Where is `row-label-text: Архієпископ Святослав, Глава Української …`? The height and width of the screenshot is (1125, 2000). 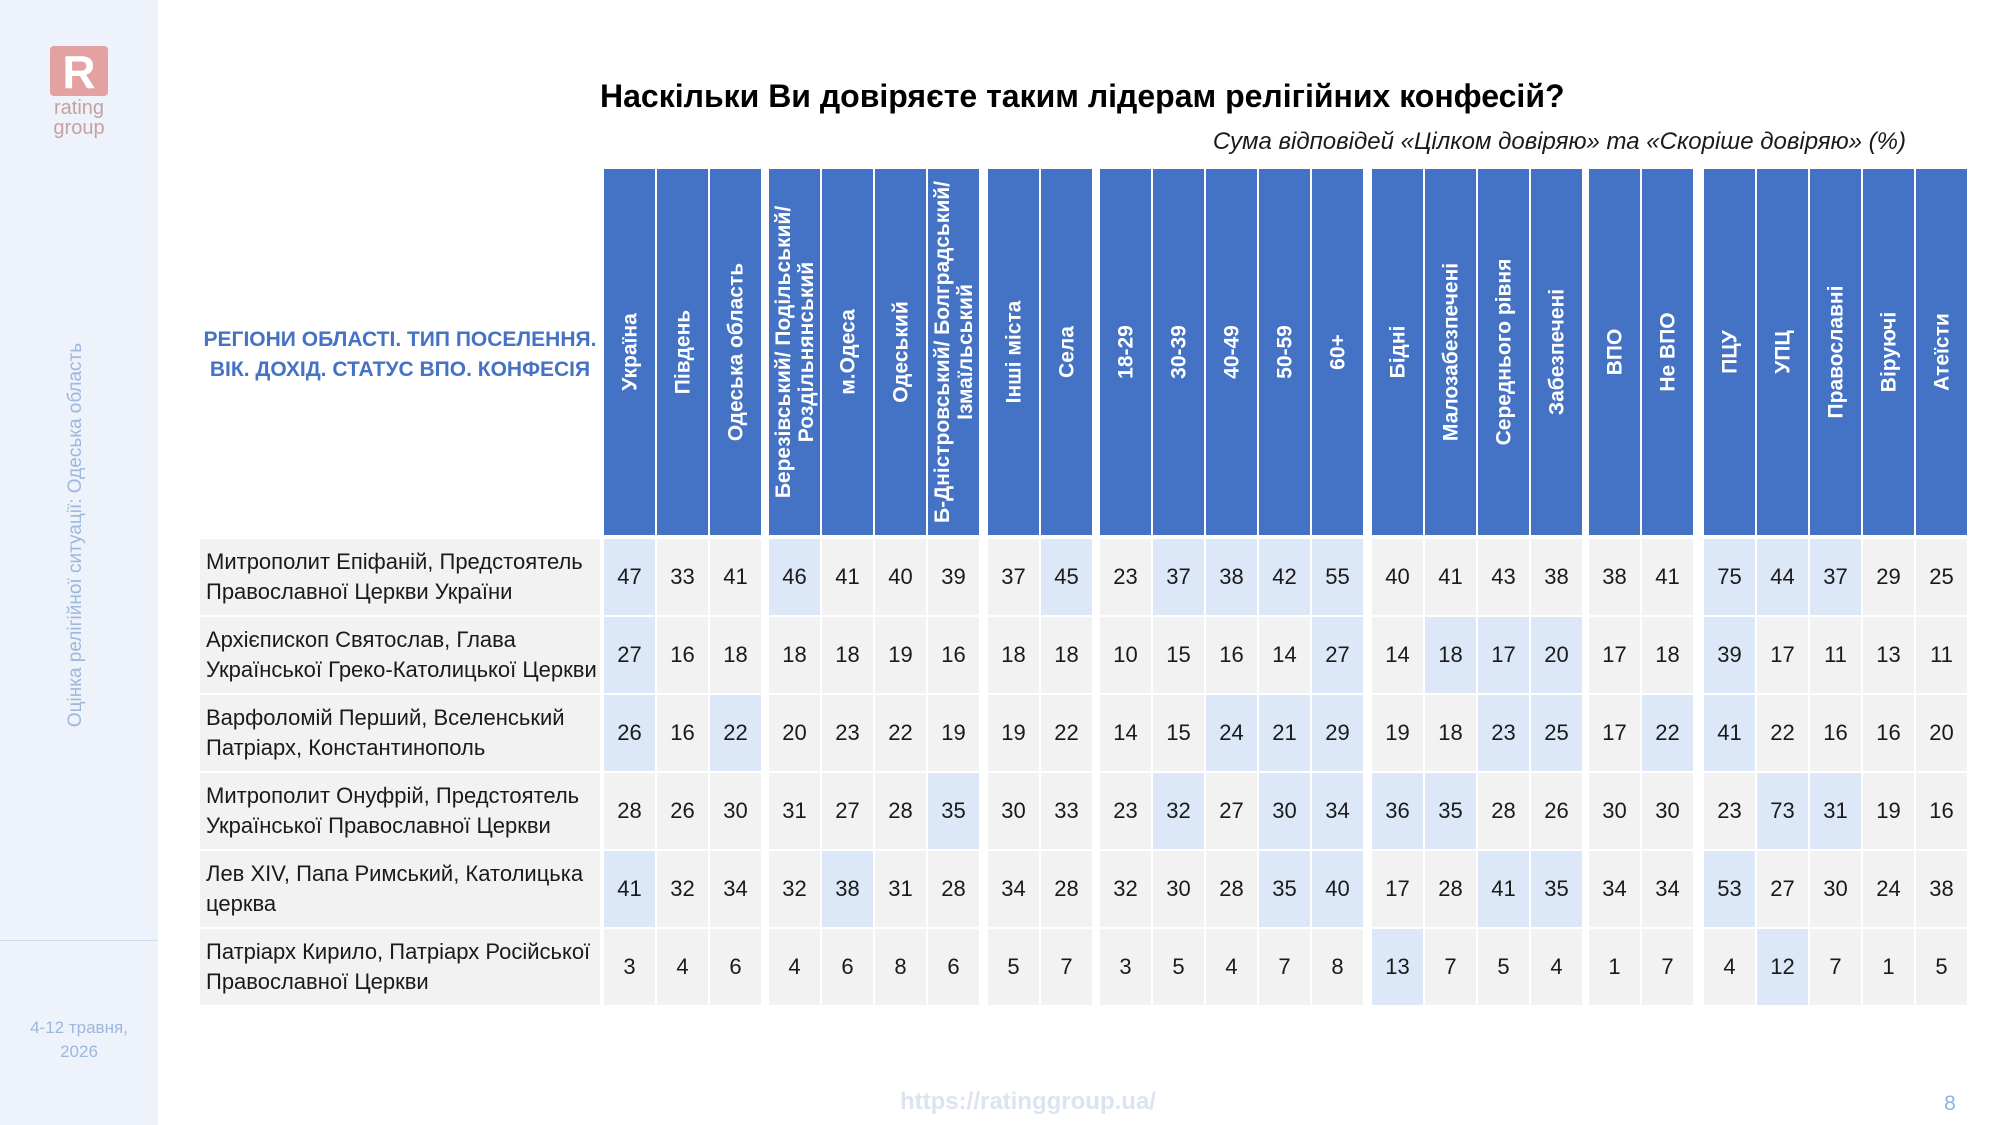
row-label-text: Архієпископ Святослав, Глава Української … is located at coordinates (398, 655).